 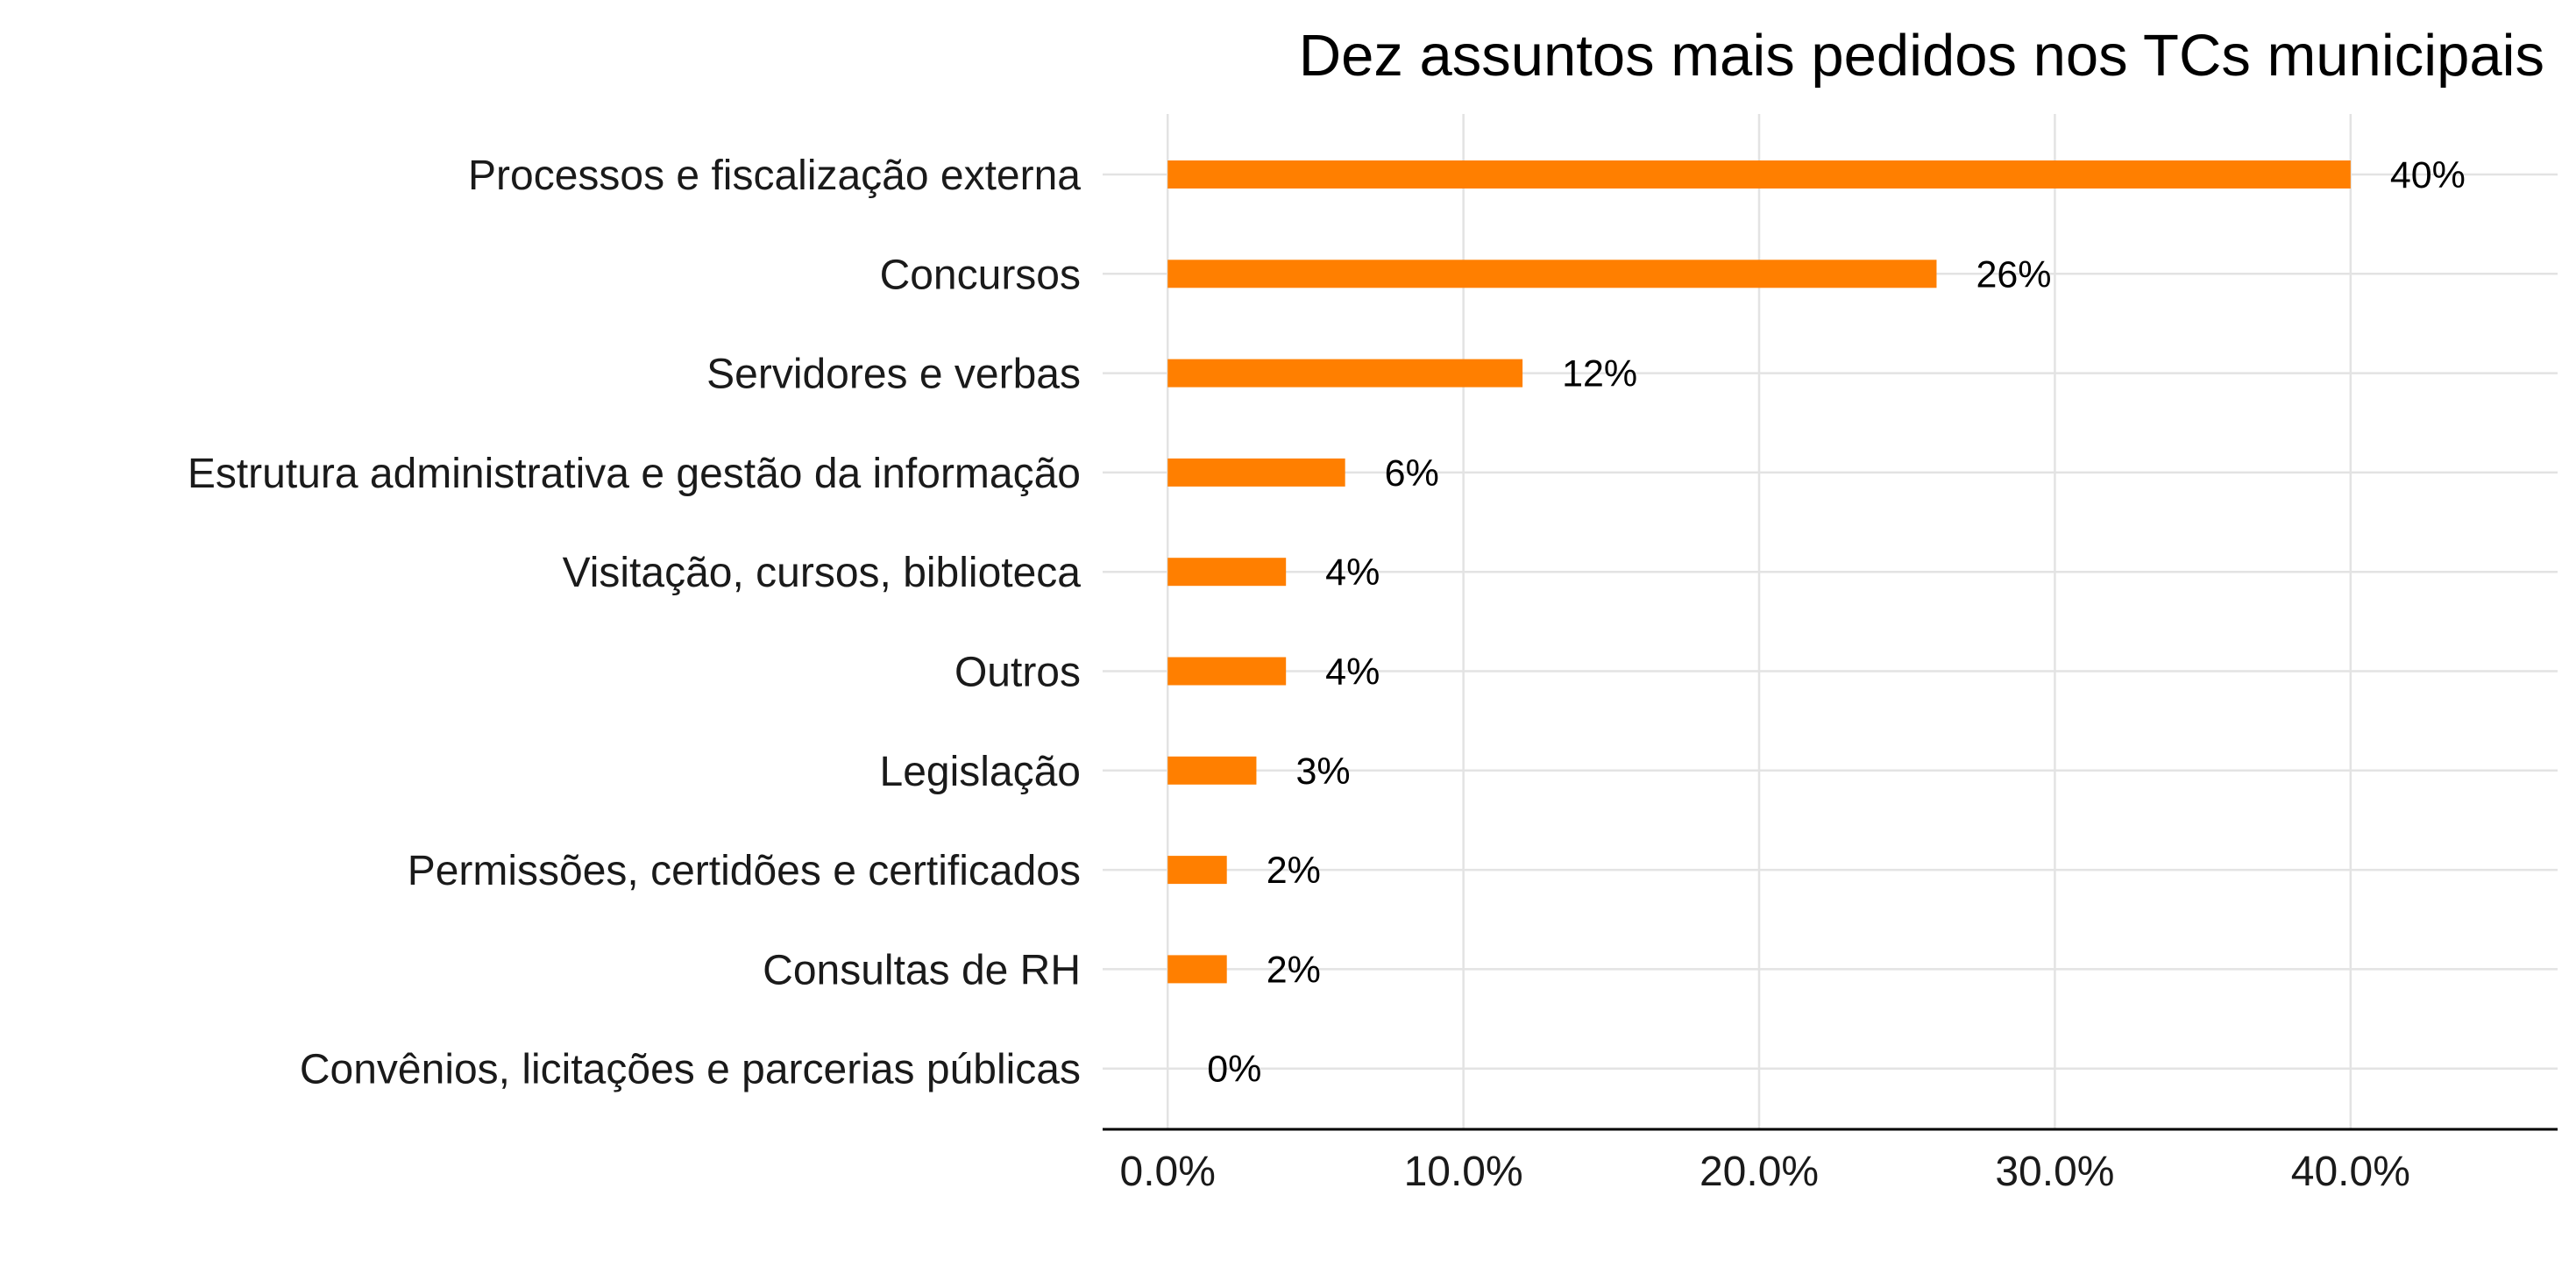 What do you see at coordinates (2054, 1172) in the screenshot?
I see `x-tick-label: 30.0%` at bounding box center [2054, 1172].